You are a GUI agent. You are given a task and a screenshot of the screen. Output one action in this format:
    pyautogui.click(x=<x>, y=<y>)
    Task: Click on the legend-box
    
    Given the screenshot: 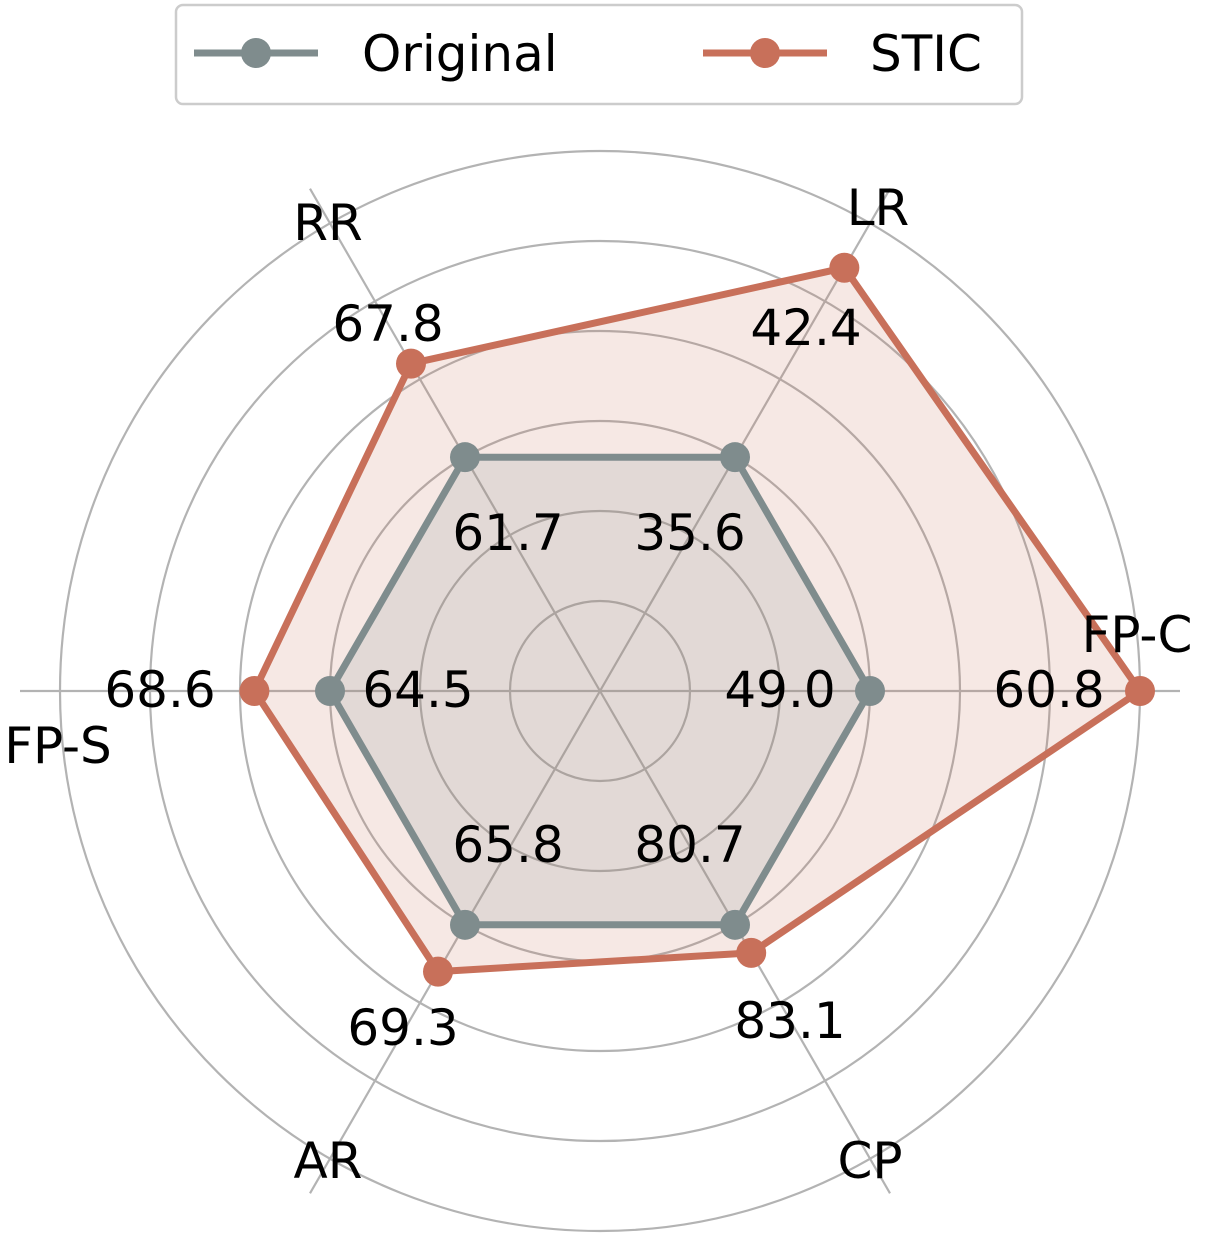 What is the action you would take?
    pyautogui.click(x=599, y=54)
    